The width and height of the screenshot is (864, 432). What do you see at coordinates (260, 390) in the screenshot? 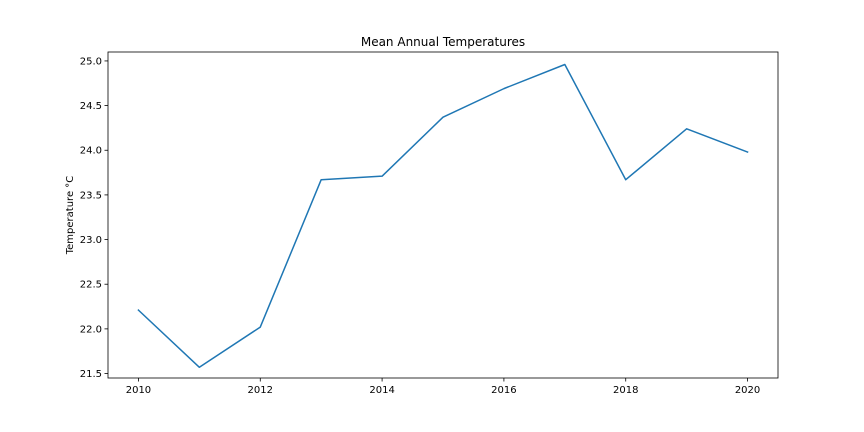
I see `x-tick-label: 2012` at bounding box center [260, 390].